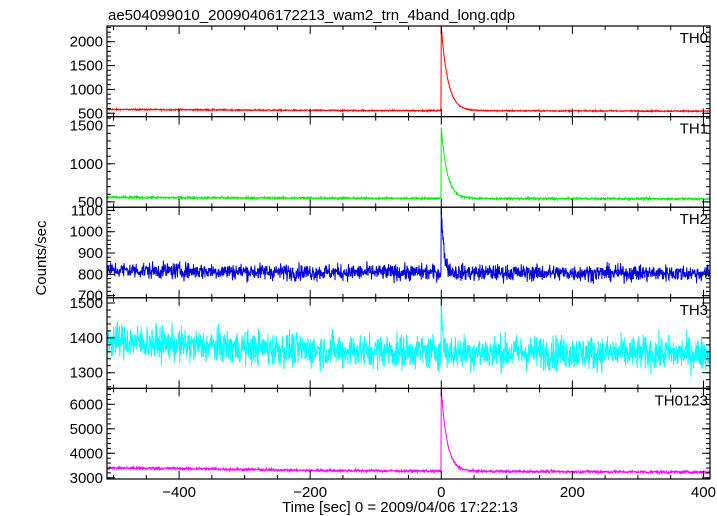 The image size is (717, 516). Describe the element at coordinates (694, 38) in the screenshot. I see `panel-name-label: TH0` at that location.